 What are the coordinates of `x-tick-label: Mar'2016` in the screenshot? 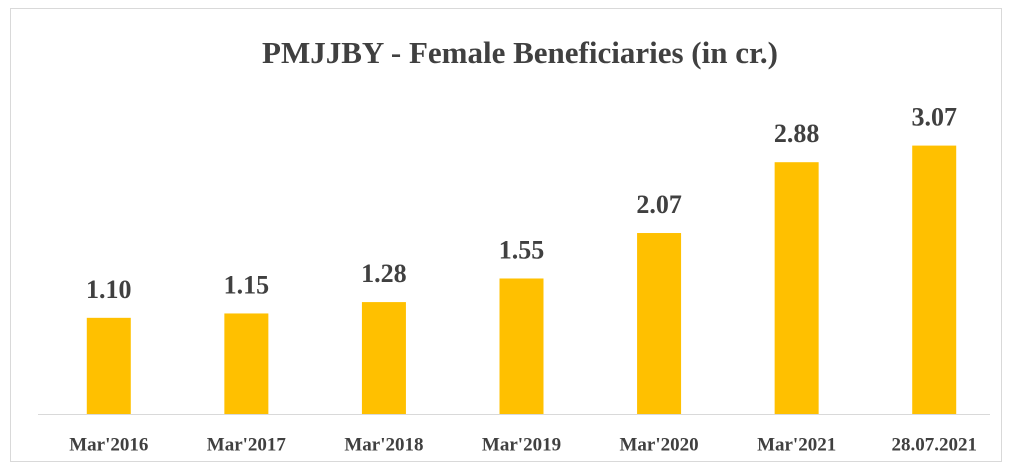 It's located at (108, 444).